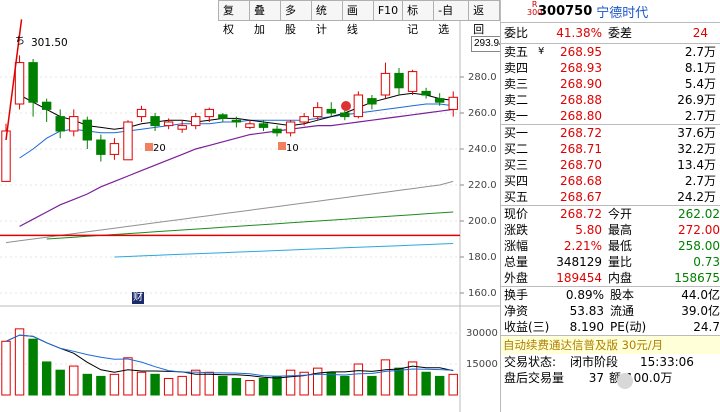 The image size is (720, 412). What do you see at coordinates (482, 113) in the screenshot?
I see `y-tick-label: 260.0` at bounding box center [482, 113].